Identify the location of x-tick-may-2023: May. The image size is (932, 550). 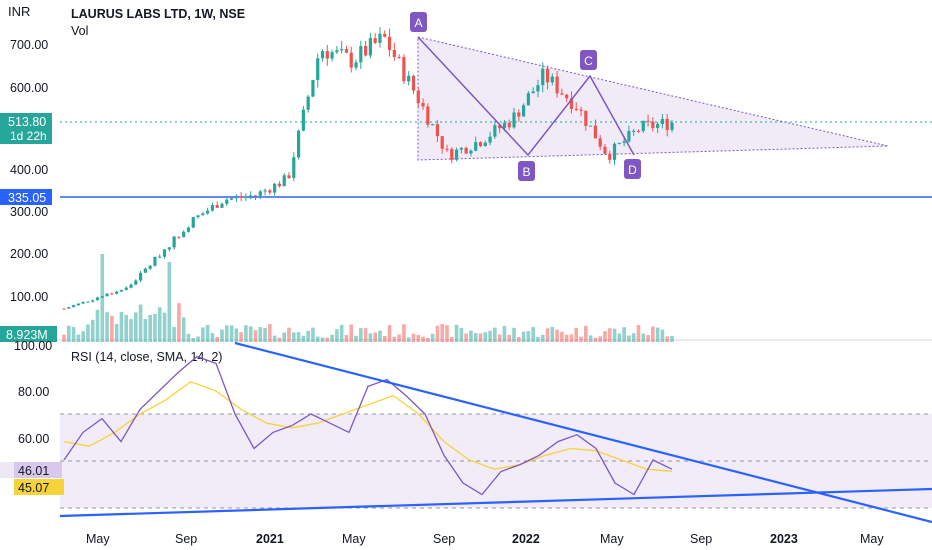
(872, 539).